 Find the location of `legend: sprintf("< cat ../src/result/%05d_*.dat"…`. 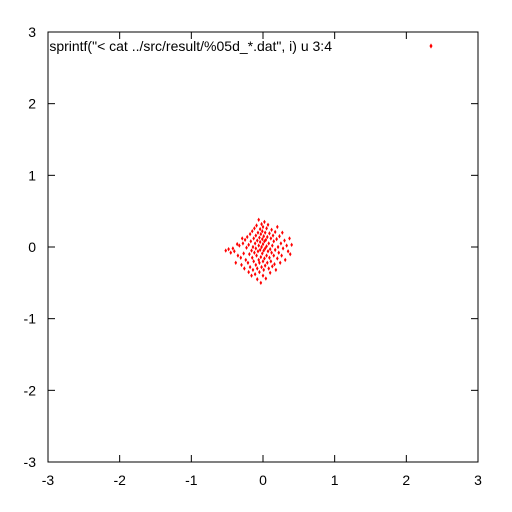

legend: sprintf("< cat ../src/result/%05d_*.dat"… is located at coordinates (241, 46).